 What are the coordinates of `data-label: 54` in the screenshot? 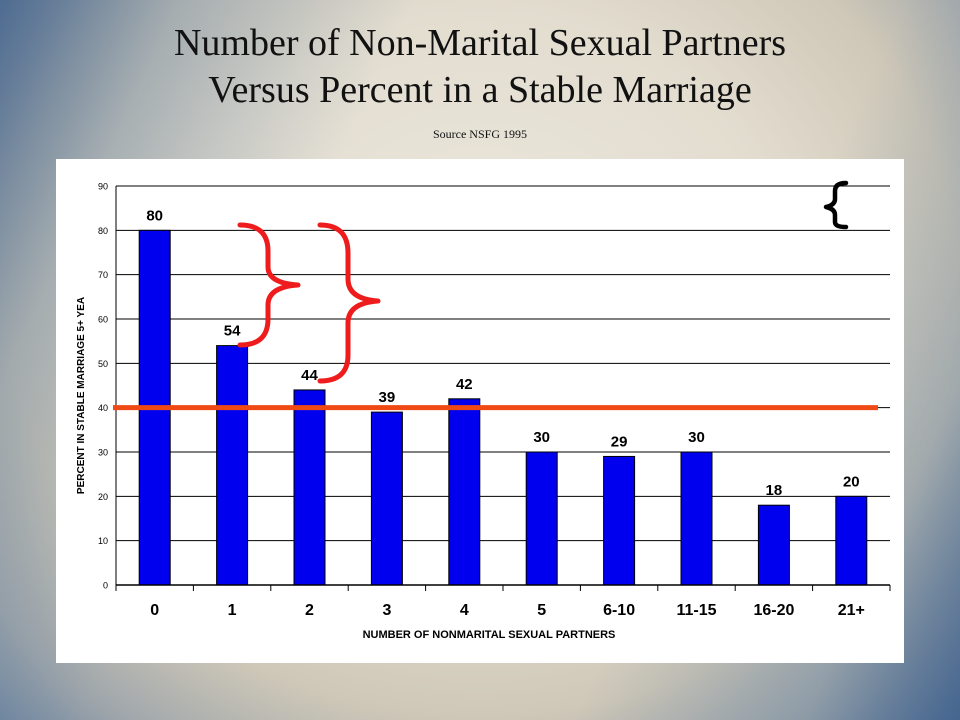 It's located at (232, 331).